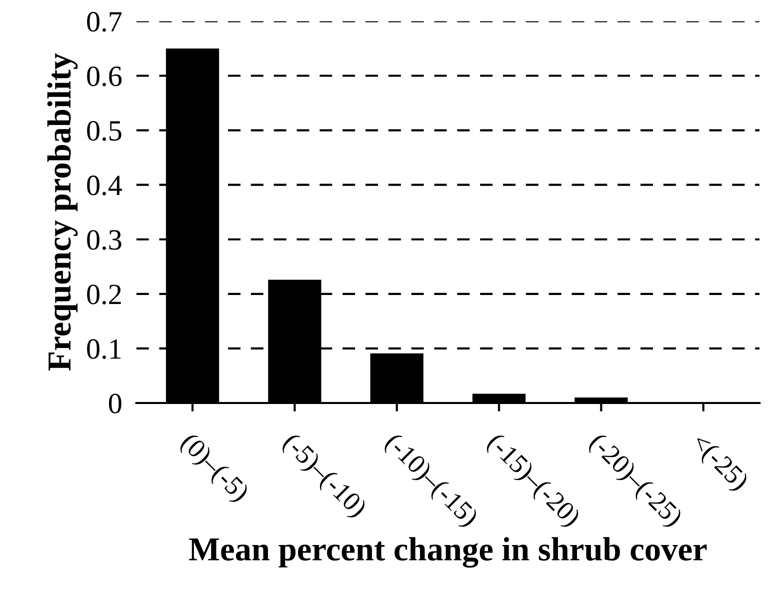  What do you see at coordinates (448, 552) in the screenshot?
I see `x-axis-title: Mean percent change in shrub cover` at bounding box center [448, 552].